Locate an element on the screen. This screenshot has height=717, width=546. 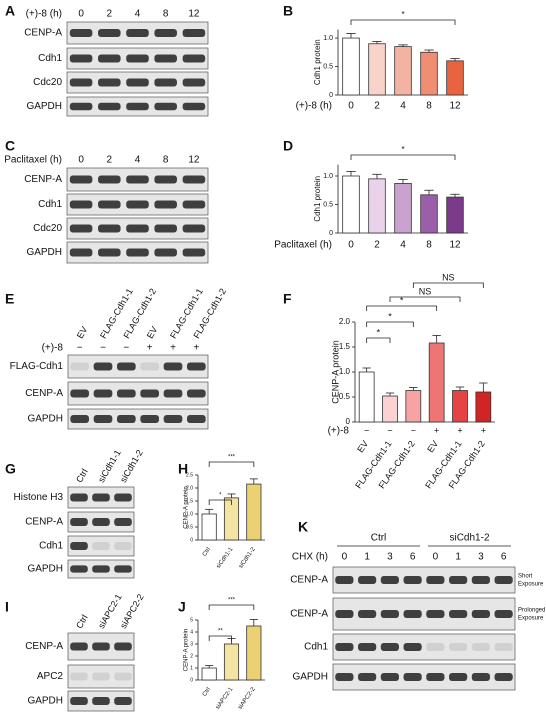
y-tick-label: 2 is located at coordinates (191, 656).